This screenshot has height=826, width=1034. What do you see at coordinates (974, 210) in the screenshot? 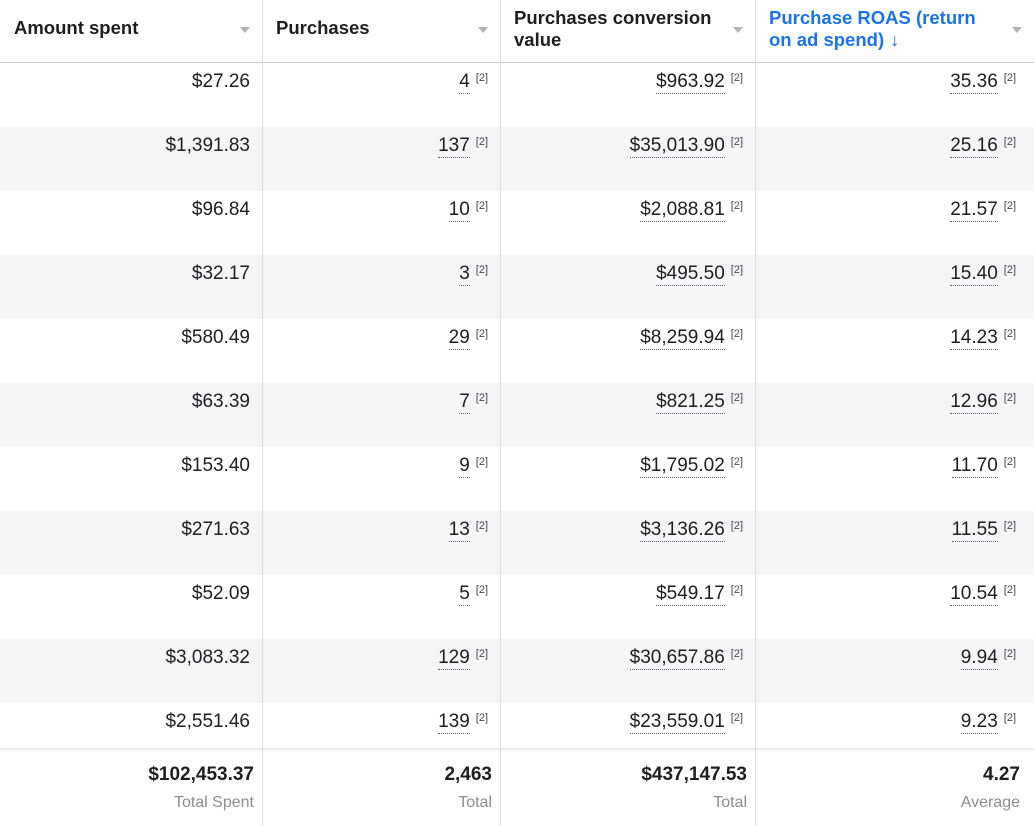
I see `roas-value-link: 21.57` at bounding box center [974, 210].